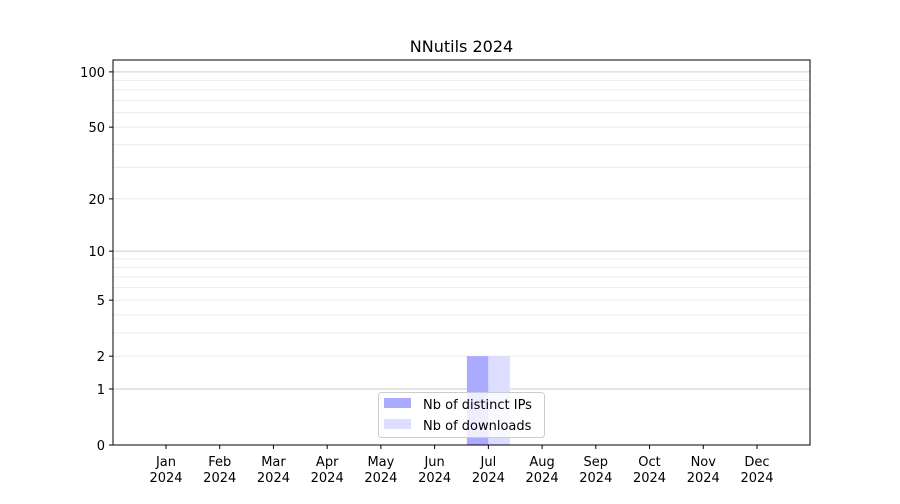  I want to click on chart-title: NNutils 2024, so click(461, 46).